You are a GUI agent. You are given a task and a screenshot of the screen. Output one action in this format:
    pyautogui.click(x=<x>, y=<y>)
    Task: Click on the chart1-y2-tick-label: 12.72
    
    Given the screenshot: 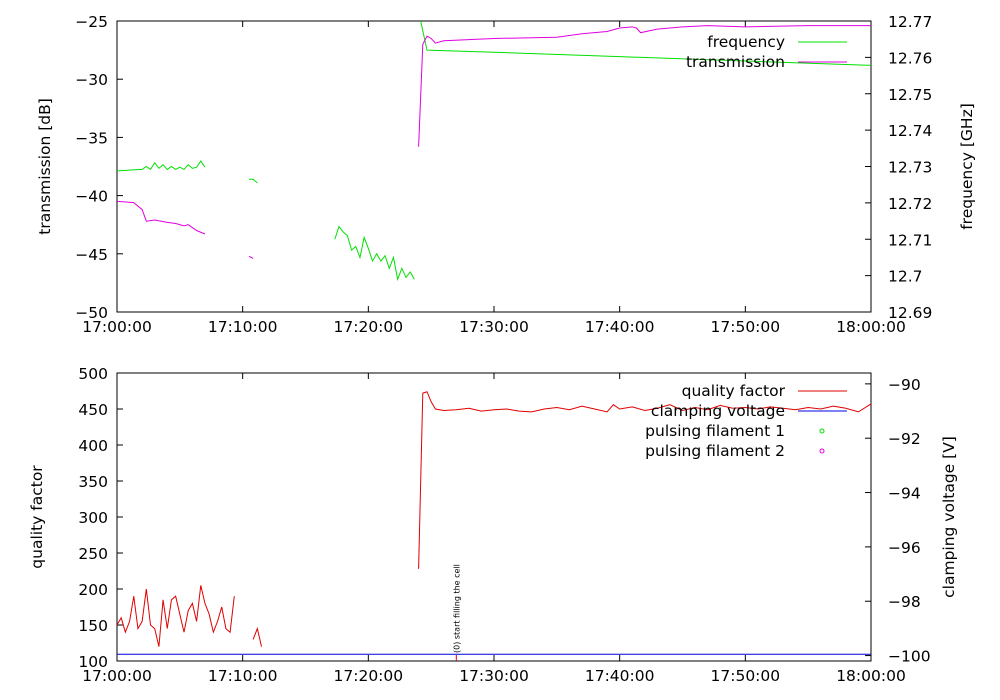 What is the action you would take?
    pyautogui.click(x=910, y=204)
    